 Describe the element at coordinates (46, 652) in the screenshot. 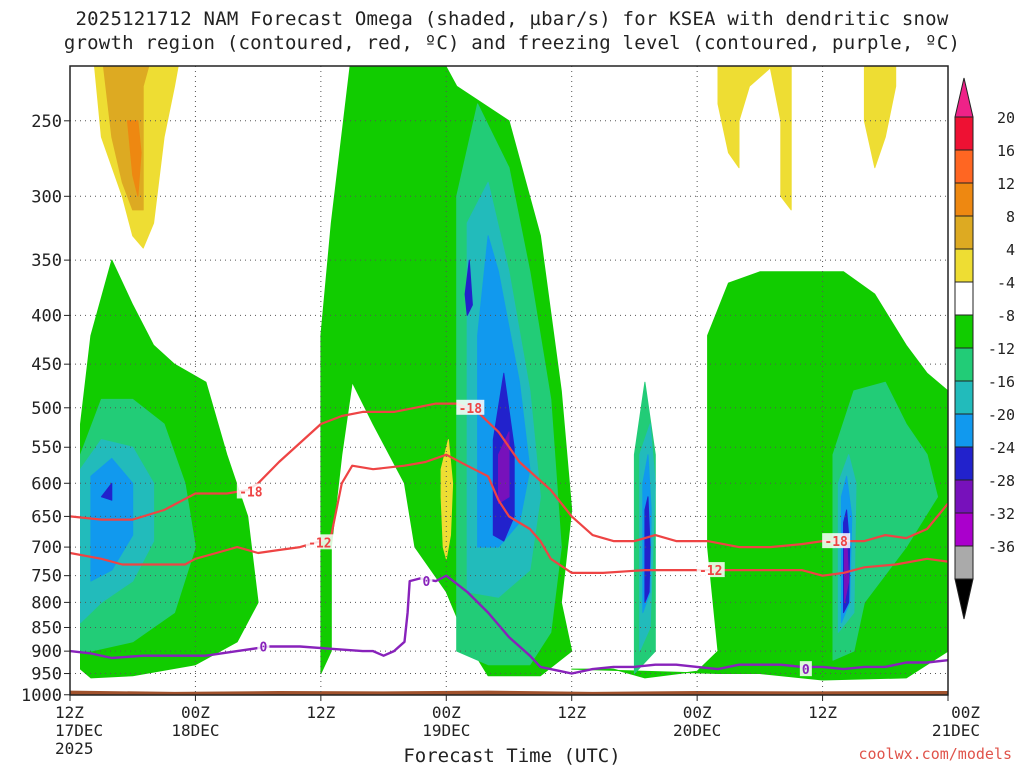

I see `y-tick-label: 900` at that location.